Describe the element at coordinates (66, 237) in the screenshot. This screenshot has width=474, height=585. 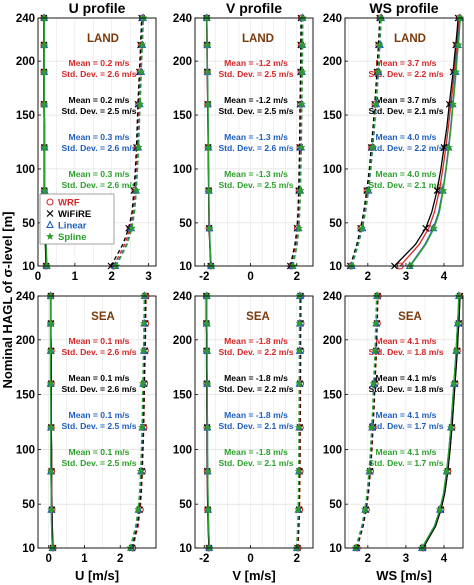
I see `legend-entry: Spline` at that location.